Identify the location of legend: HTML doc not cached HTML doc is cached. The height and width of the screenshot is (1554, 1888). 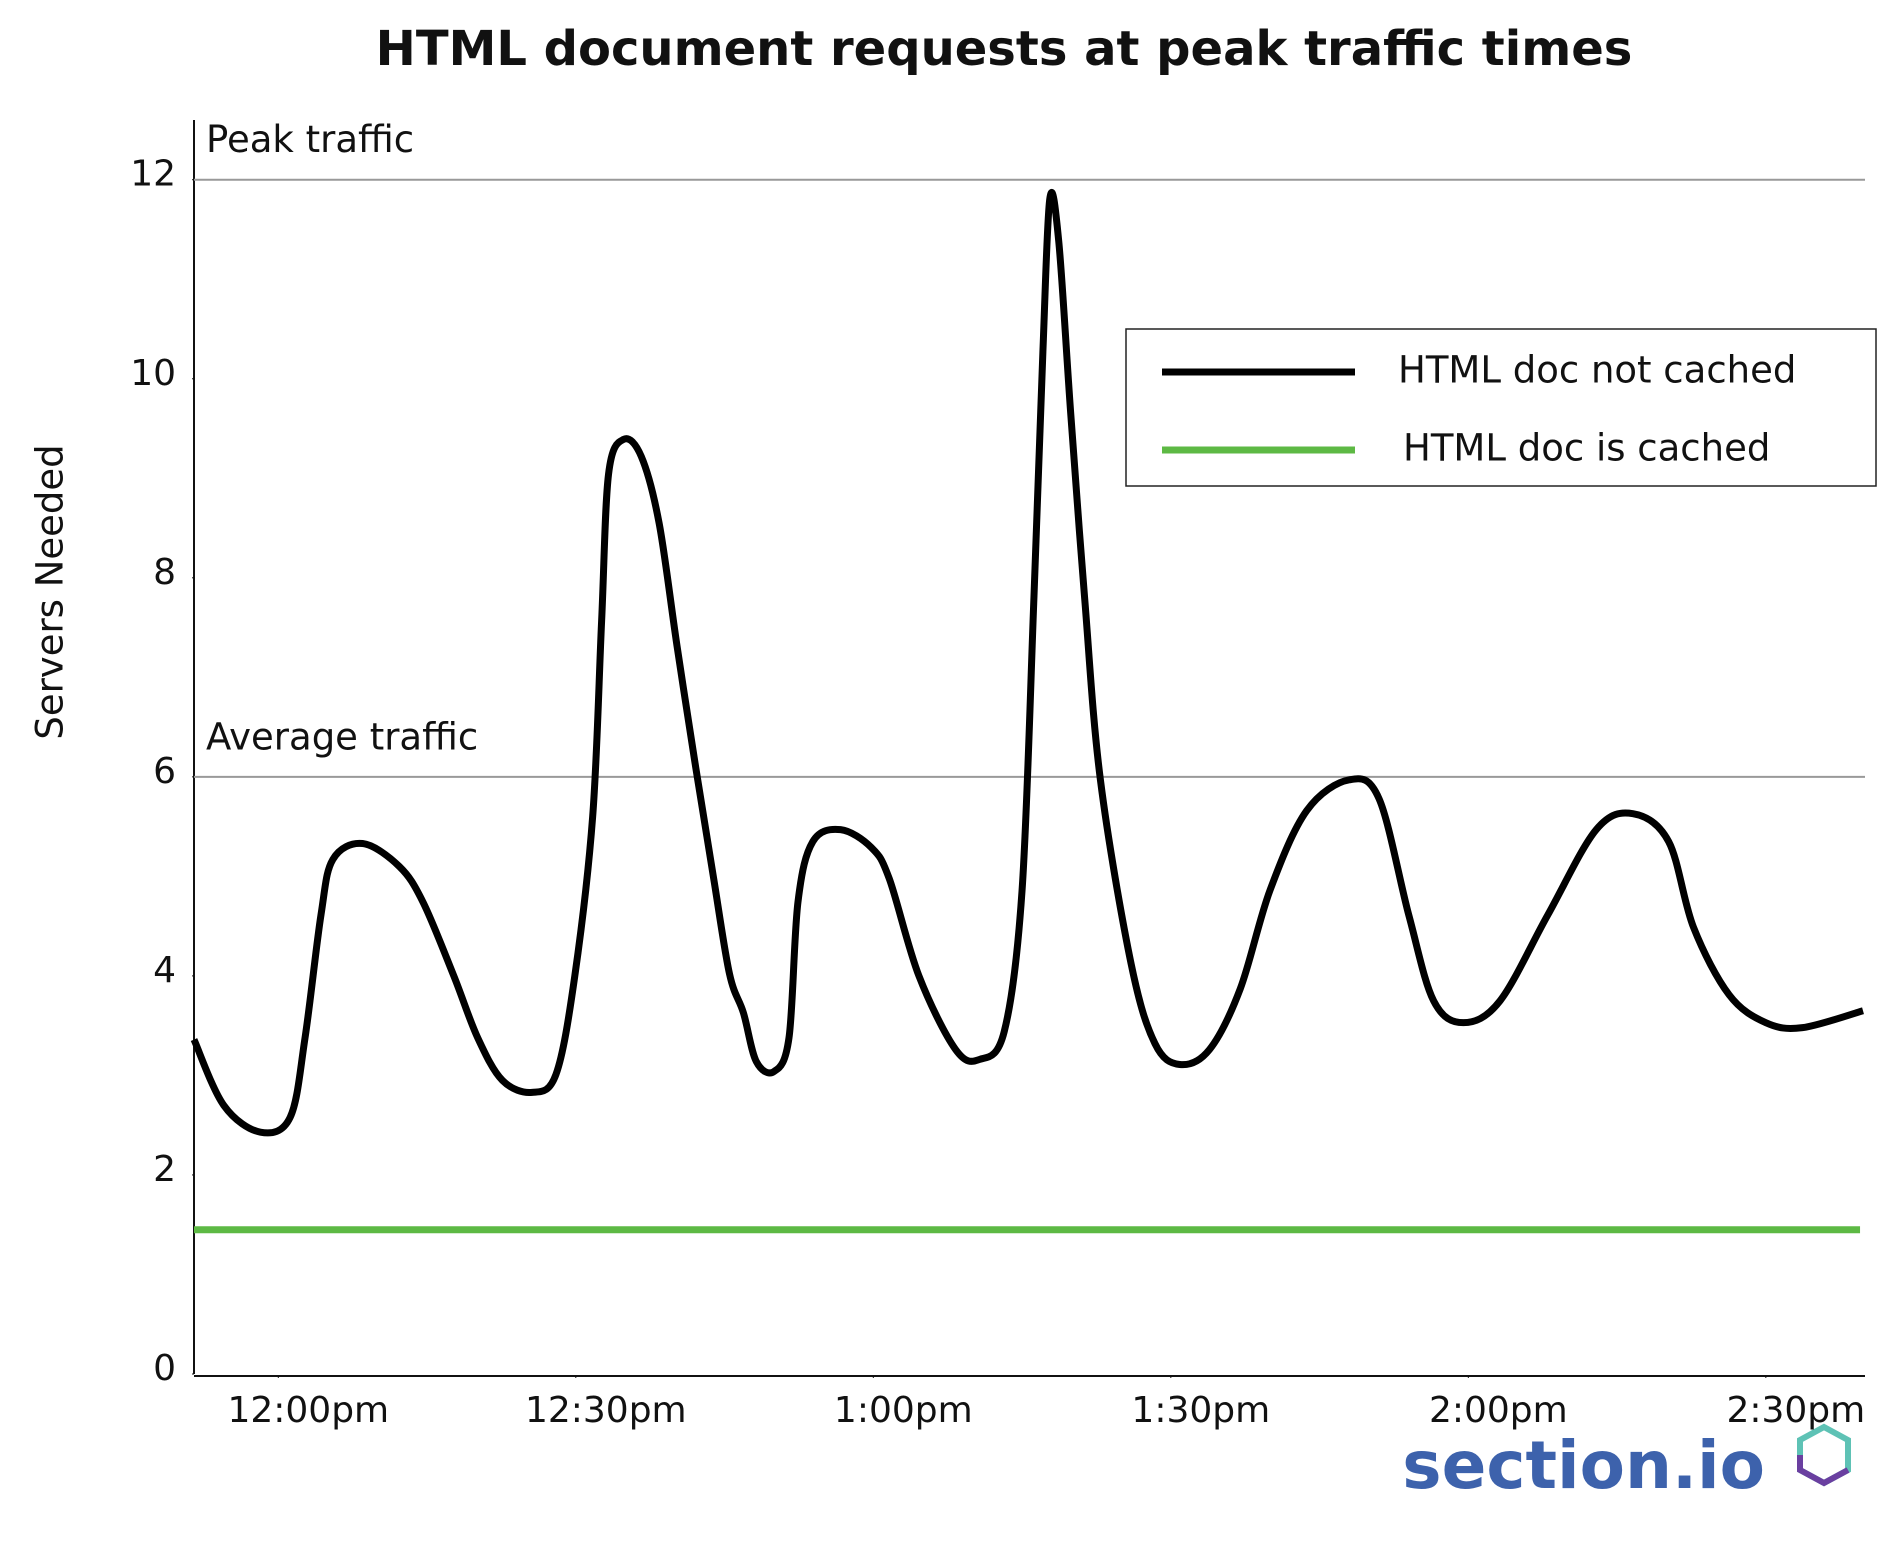
(1501, 407).